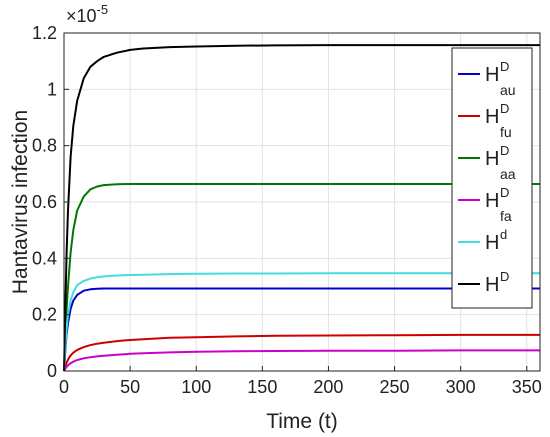 The image size is (550, 437). What do you see at coordinates (44, 33) in the screenshot?
I see `y-tick-label: 1.2` at bounding box center [44, 33].